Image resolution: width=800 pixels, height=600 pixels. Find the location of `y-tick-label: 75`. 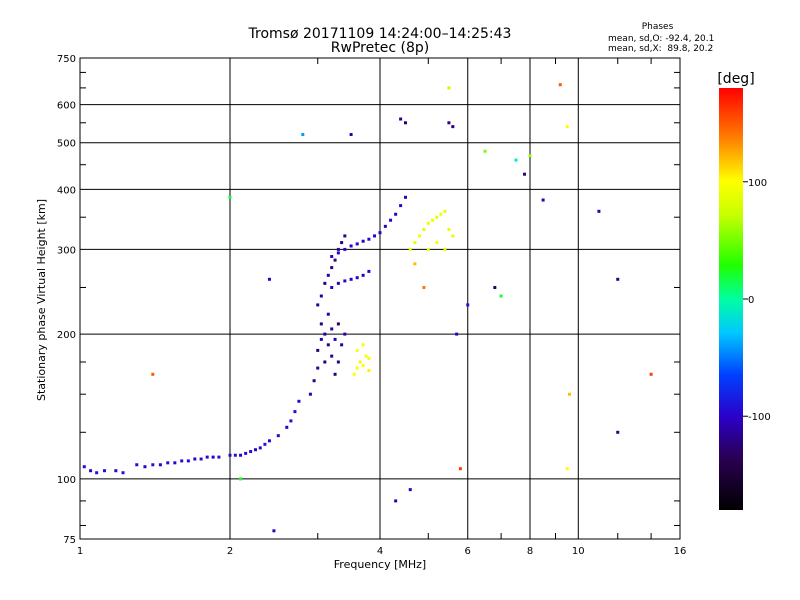

y-tick-label: 75 is located at coordinates (69, 540).